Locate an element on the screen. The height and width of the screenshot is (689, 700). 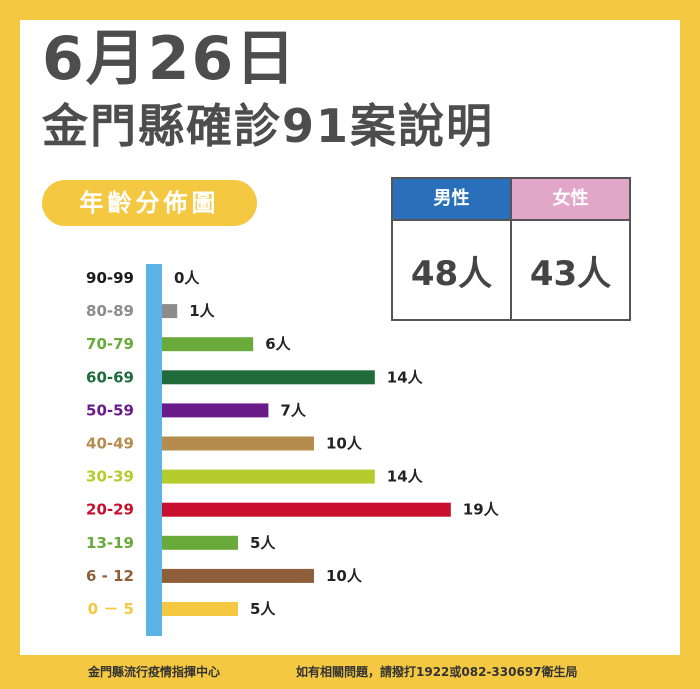
category-label: 60-69 is located at coordinates (110, 377).